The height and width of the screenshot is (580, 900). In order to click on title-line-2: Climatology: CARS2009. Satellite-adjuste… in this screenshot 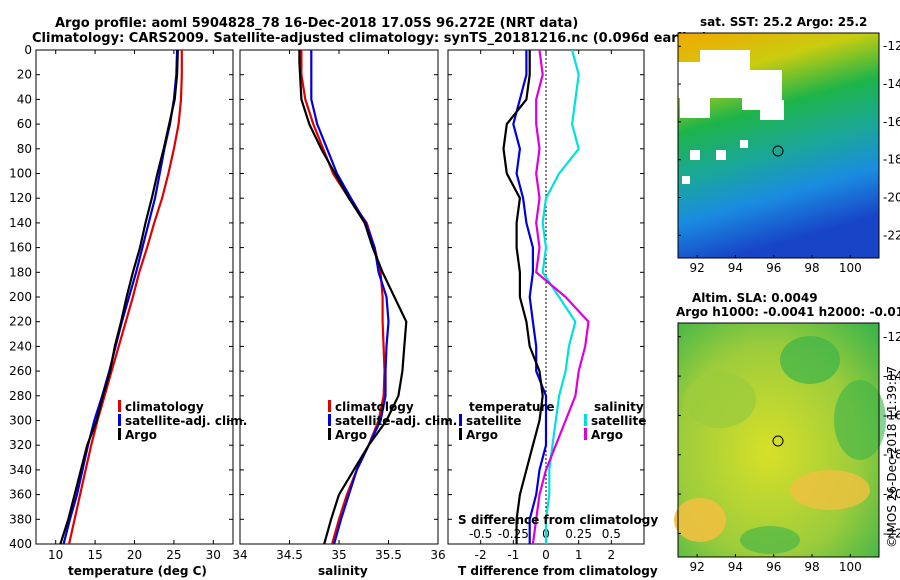, I will do `click(370, 38)`.